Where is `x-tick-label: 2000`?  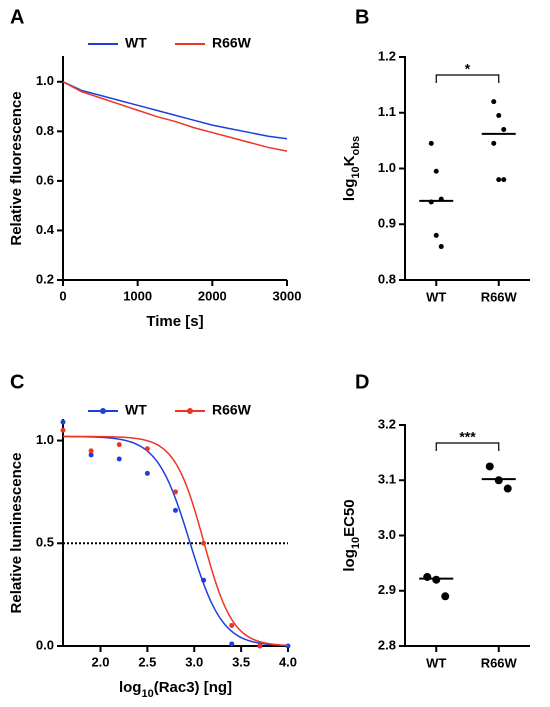
x-tick-label: 2000 is located at coordinates (212, 295).